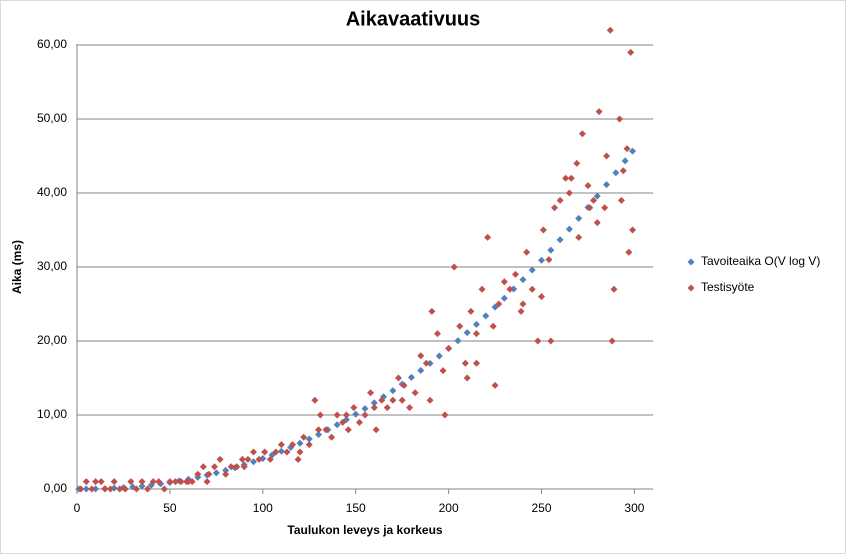  I want to click on x-tick-label: 200, so click(449, 508).